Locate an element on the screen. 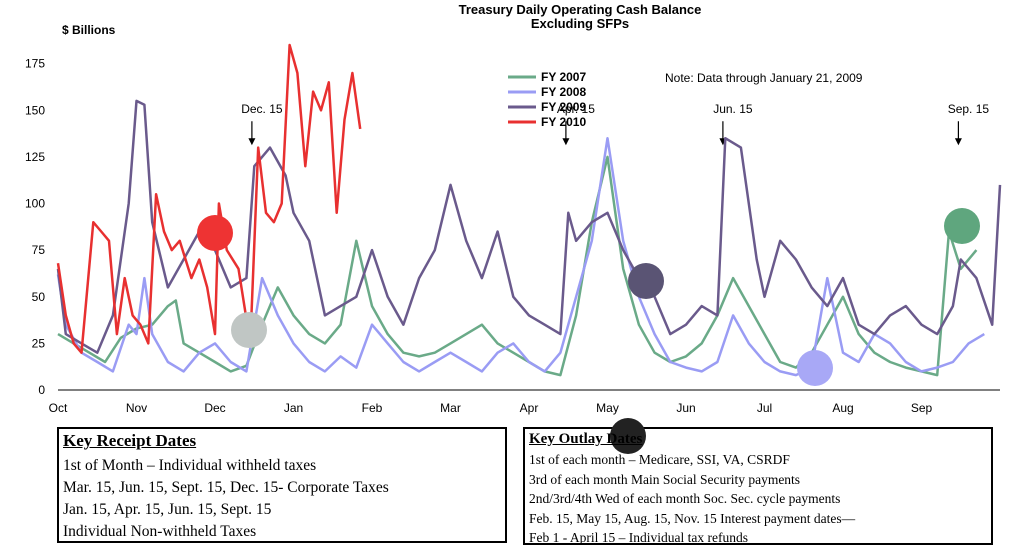  y-tick-label: 0 is located at coordinates (41, 390).